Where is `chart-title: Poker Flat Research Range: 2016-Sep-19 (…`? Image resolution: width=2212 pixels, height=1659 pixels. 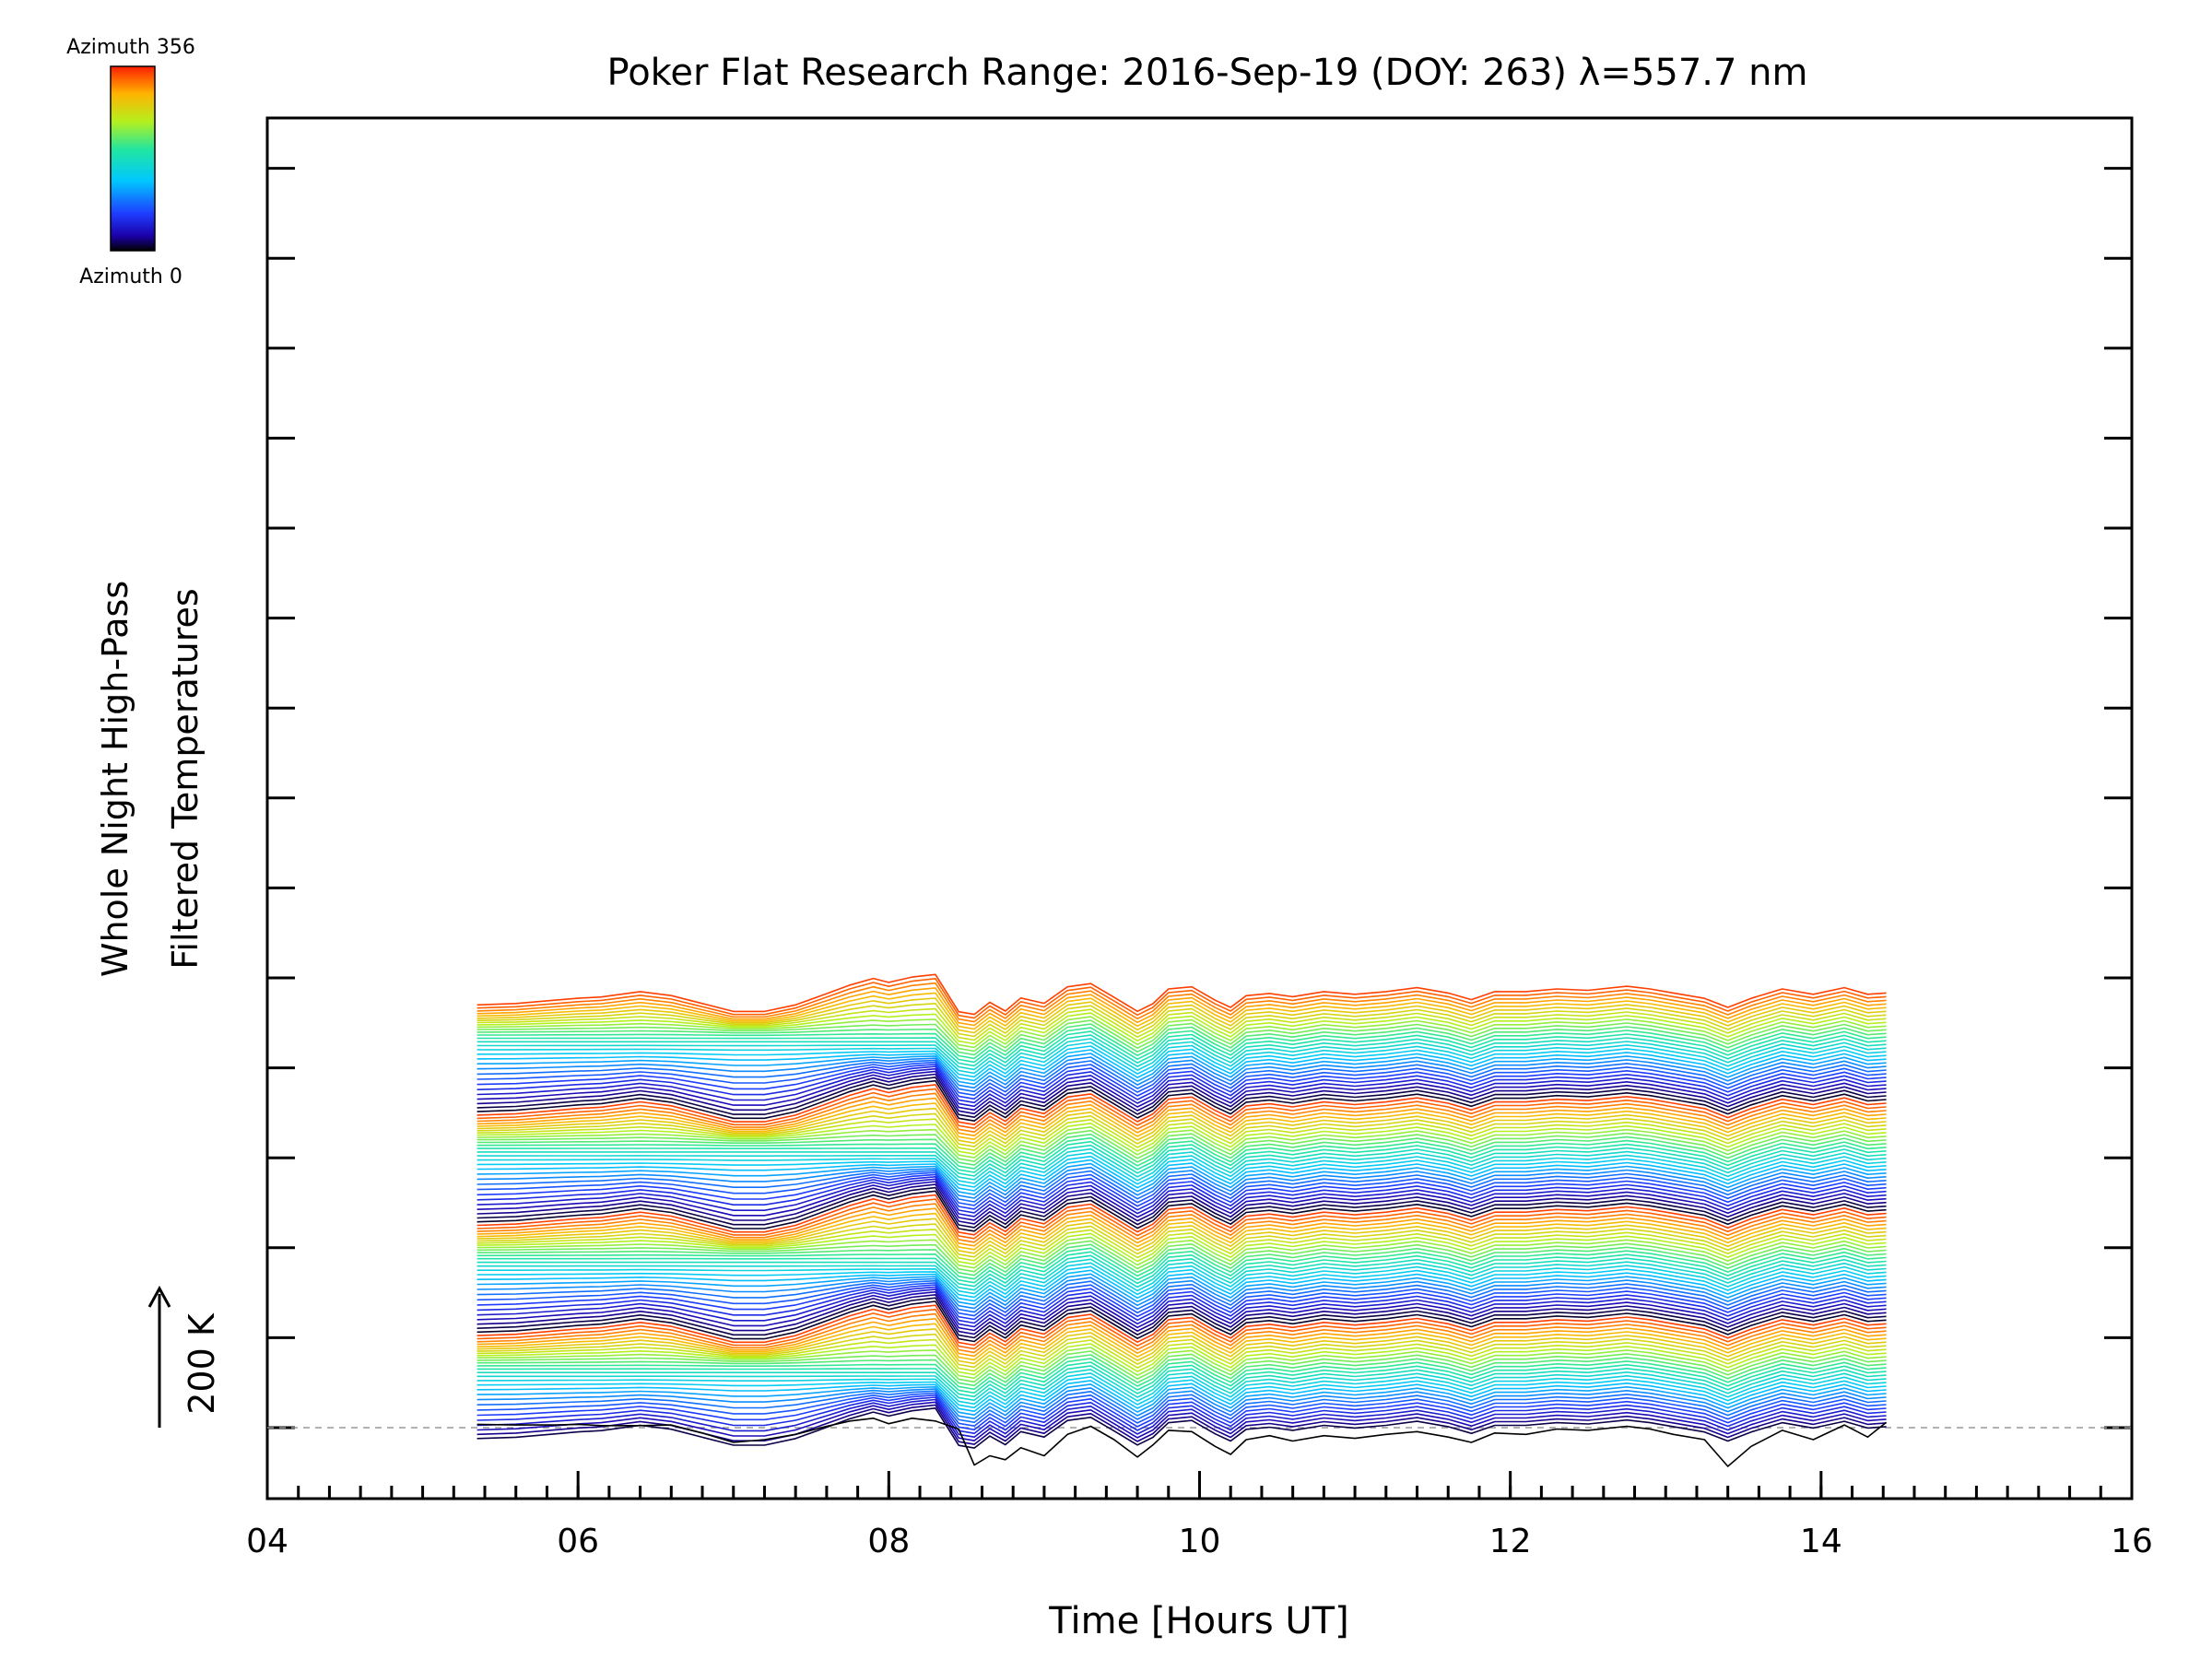
chart-title: Poker Flat Research Range: 2016-Sep-19 (… is located at coordinates (1207, 73).